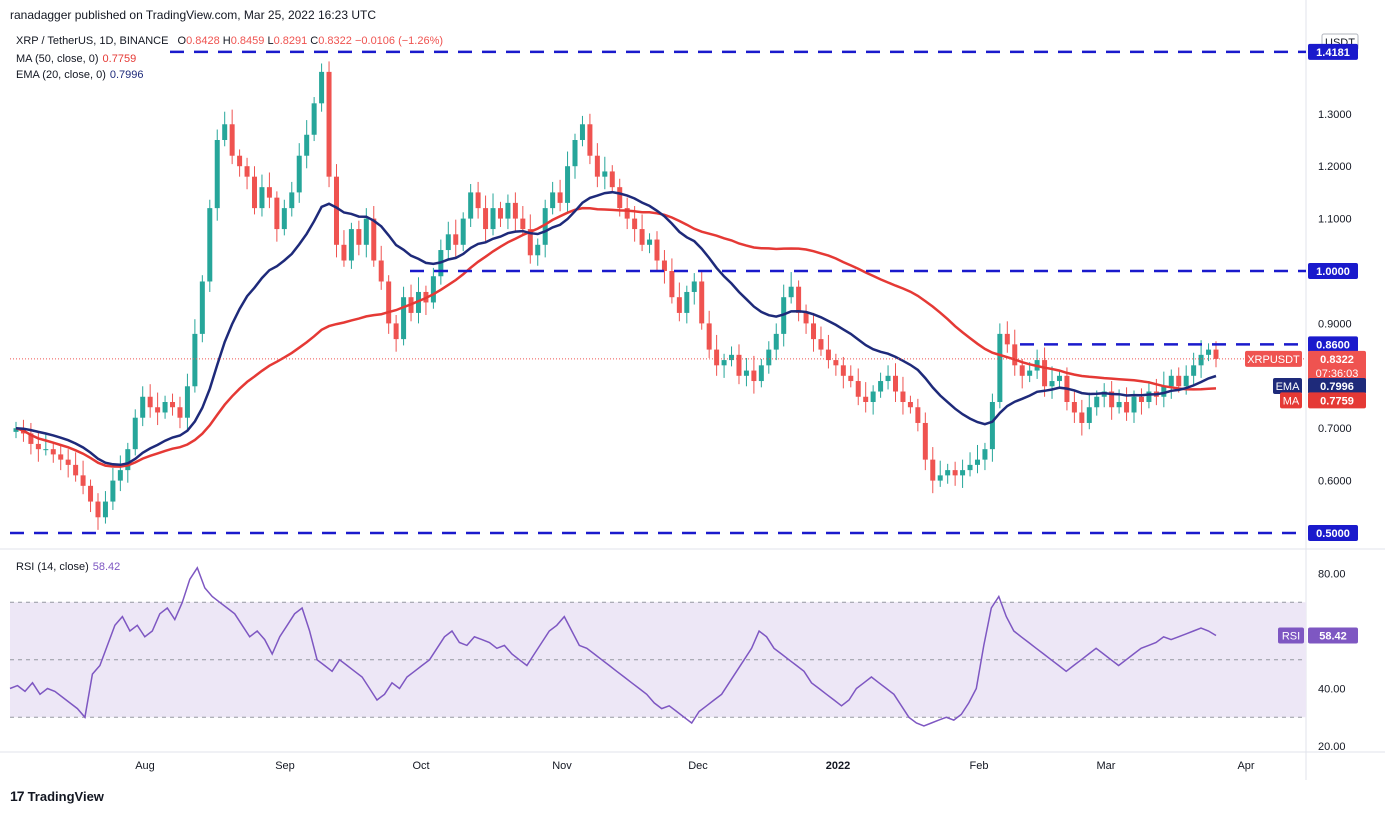 This screenshot has width=1385, height=813. Describe the element at coordinates (106, 567) in the screenshot. I see `rsi-value: 58.42` at that location.